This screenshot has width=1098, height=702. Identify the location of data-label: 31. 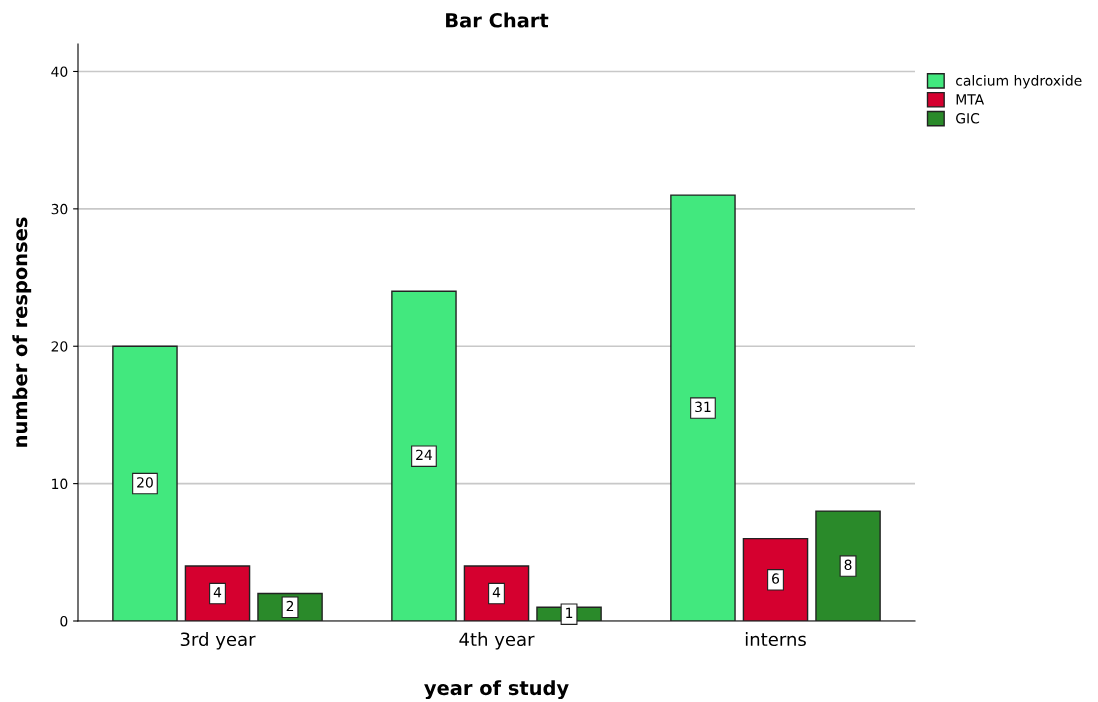
(703, 407).